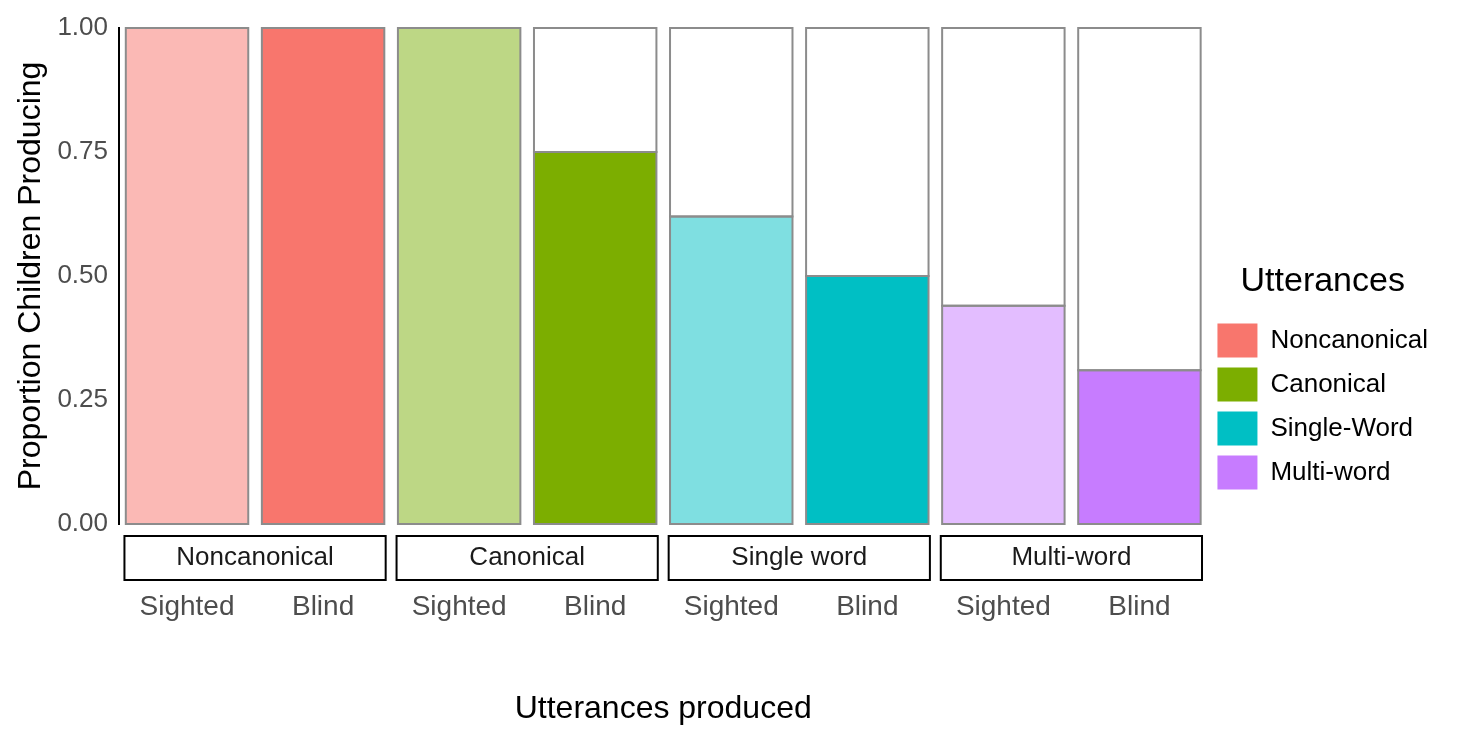 This screenshot has height=740, width=1465. Describe the element at coordinates (1342, 426) in the screenshot. I see `legend-label: Single-Word` at that location.